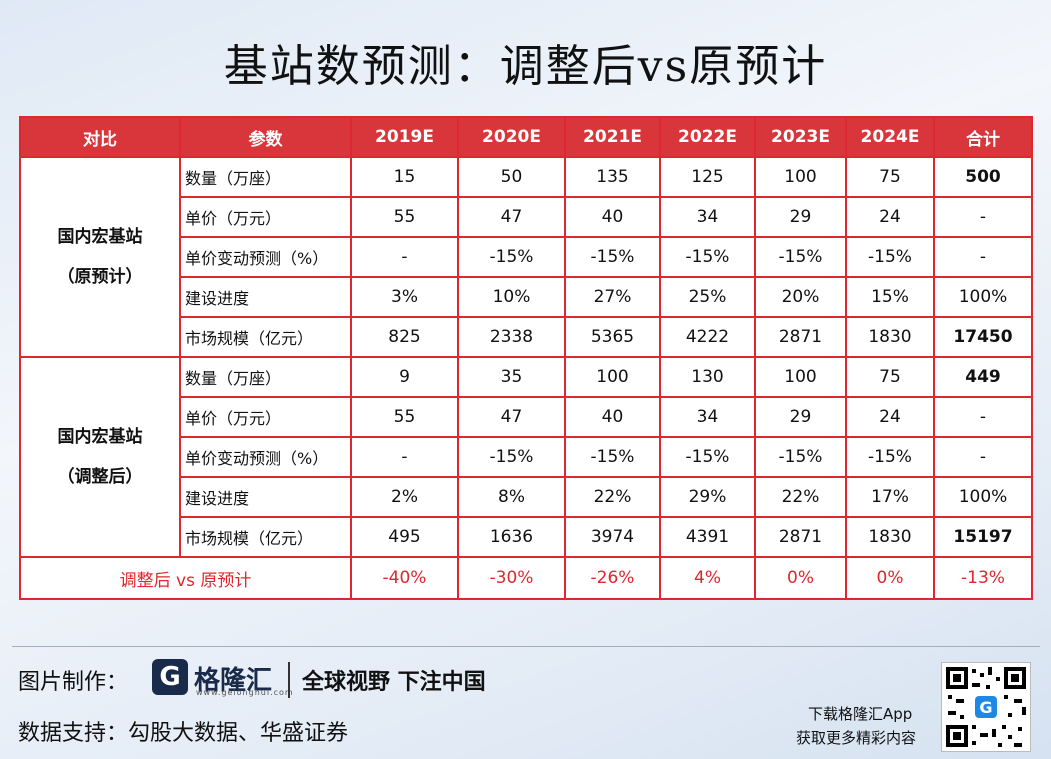 This screenshot has height=759, width=1051. I want to click on value-cell: 25%, so click(707, 297).